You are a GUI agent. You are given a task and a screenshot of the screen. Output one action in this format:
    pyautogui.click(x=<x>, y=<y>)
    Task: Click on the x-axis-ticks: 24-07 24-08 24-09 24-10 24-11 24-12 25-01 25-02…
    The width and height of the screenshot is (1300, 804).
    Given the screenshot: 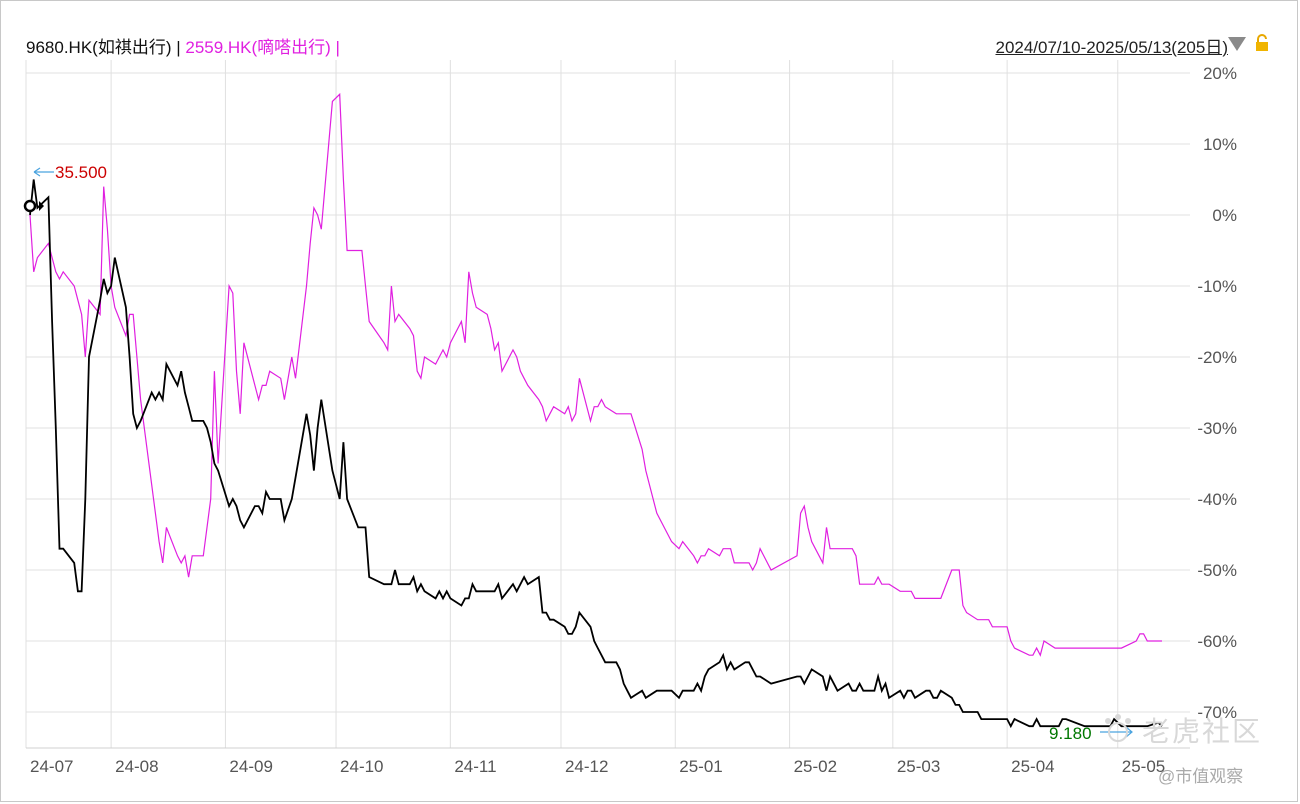 What is the action you would take?
    pyautogui.click(x=597, y=766)
    